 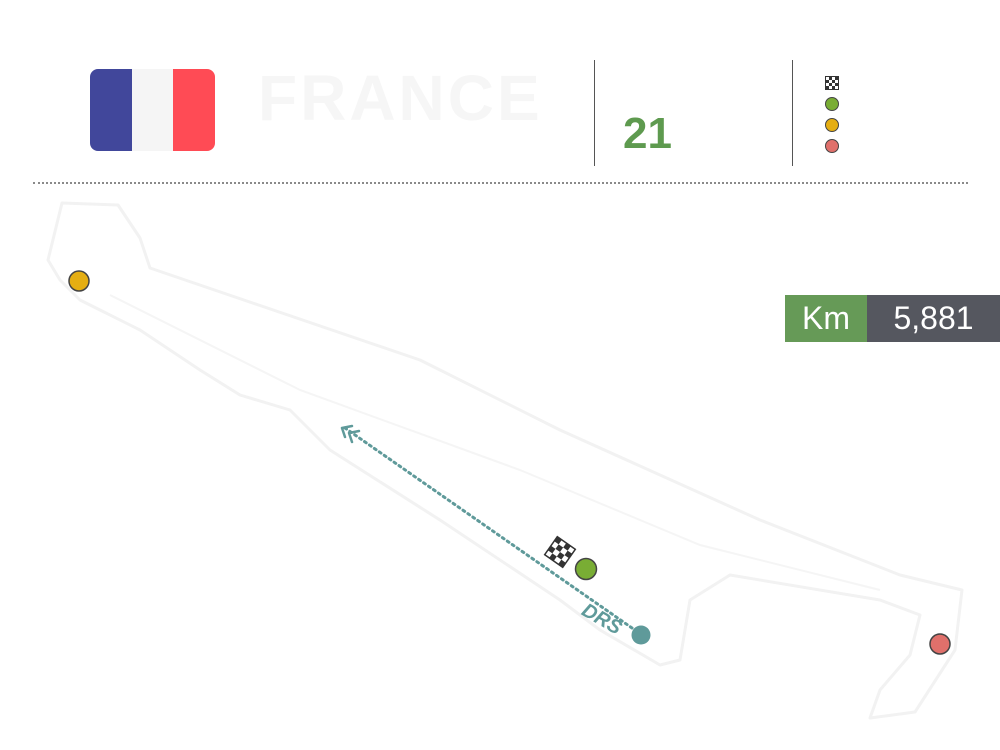 What do you see at coordinates (194, 110) in the screenshot?
I see `flag-stripe-red` at bounding box center [194, 110].